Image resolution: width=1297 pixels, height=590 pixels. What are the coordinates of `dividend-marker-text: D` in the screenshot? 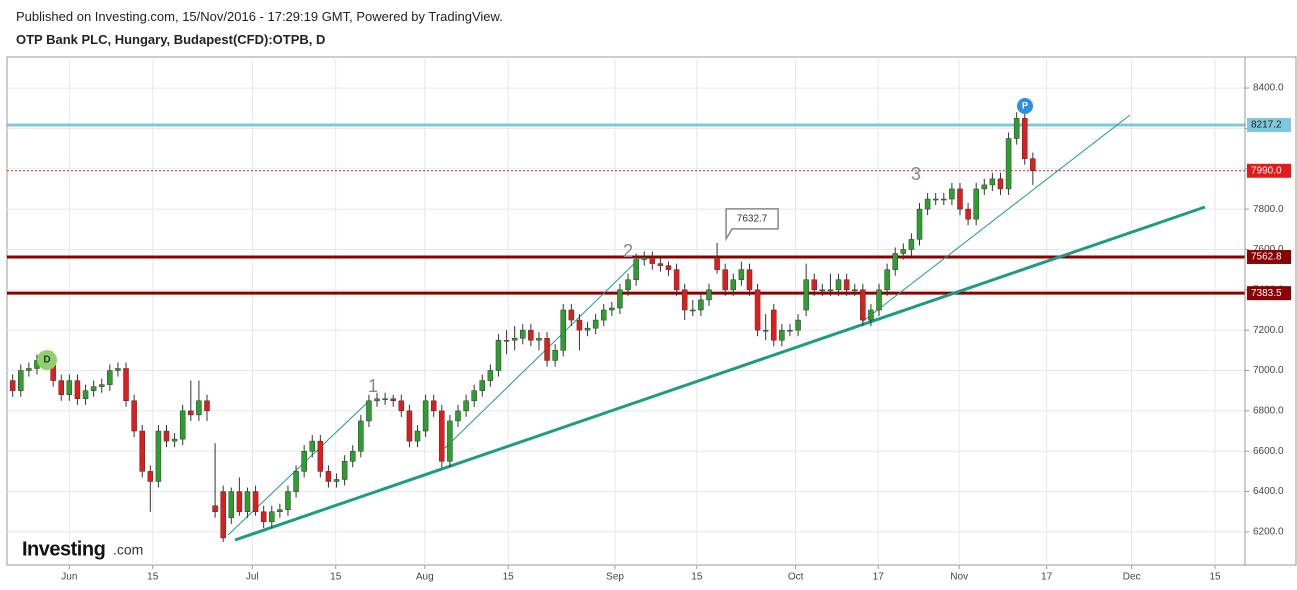 It's located at (46, 360).